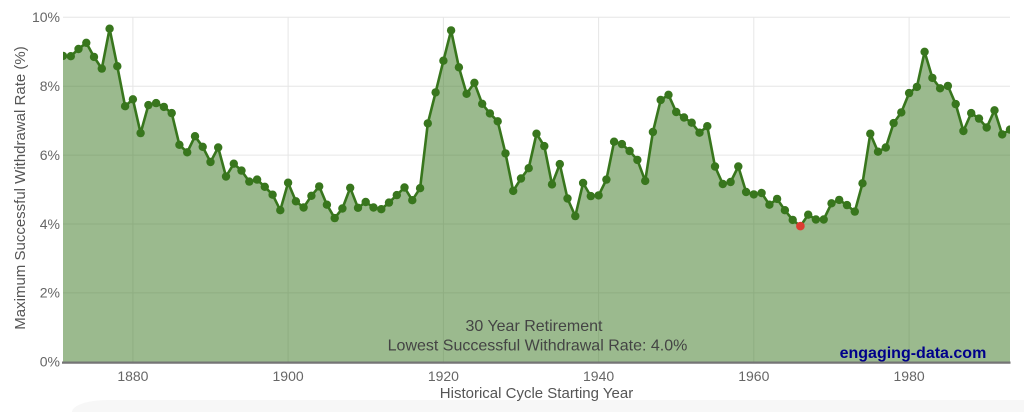  I want to click on svg-text:Lowest Successful Withdrawal R: Lowest Successful Withdrawal Rate: 4.0%, so click(538, 345).